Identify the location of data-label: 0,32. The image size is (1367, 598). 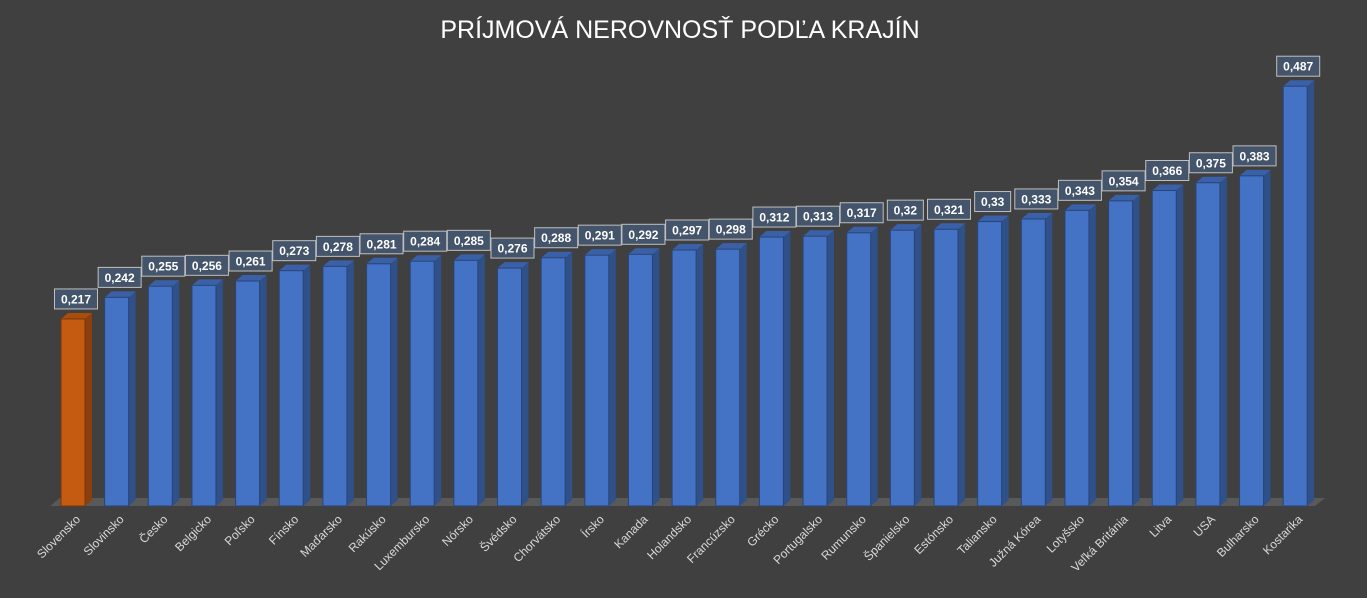
(906, 211).